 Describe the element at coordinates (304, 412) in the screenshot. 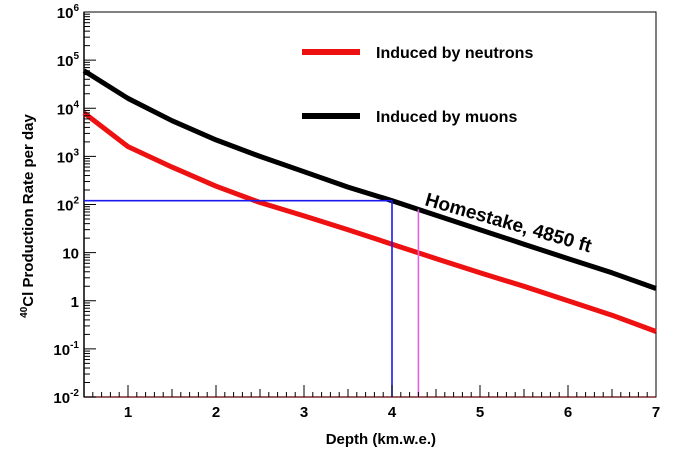

I see `x-tick-label: 3` at that location.